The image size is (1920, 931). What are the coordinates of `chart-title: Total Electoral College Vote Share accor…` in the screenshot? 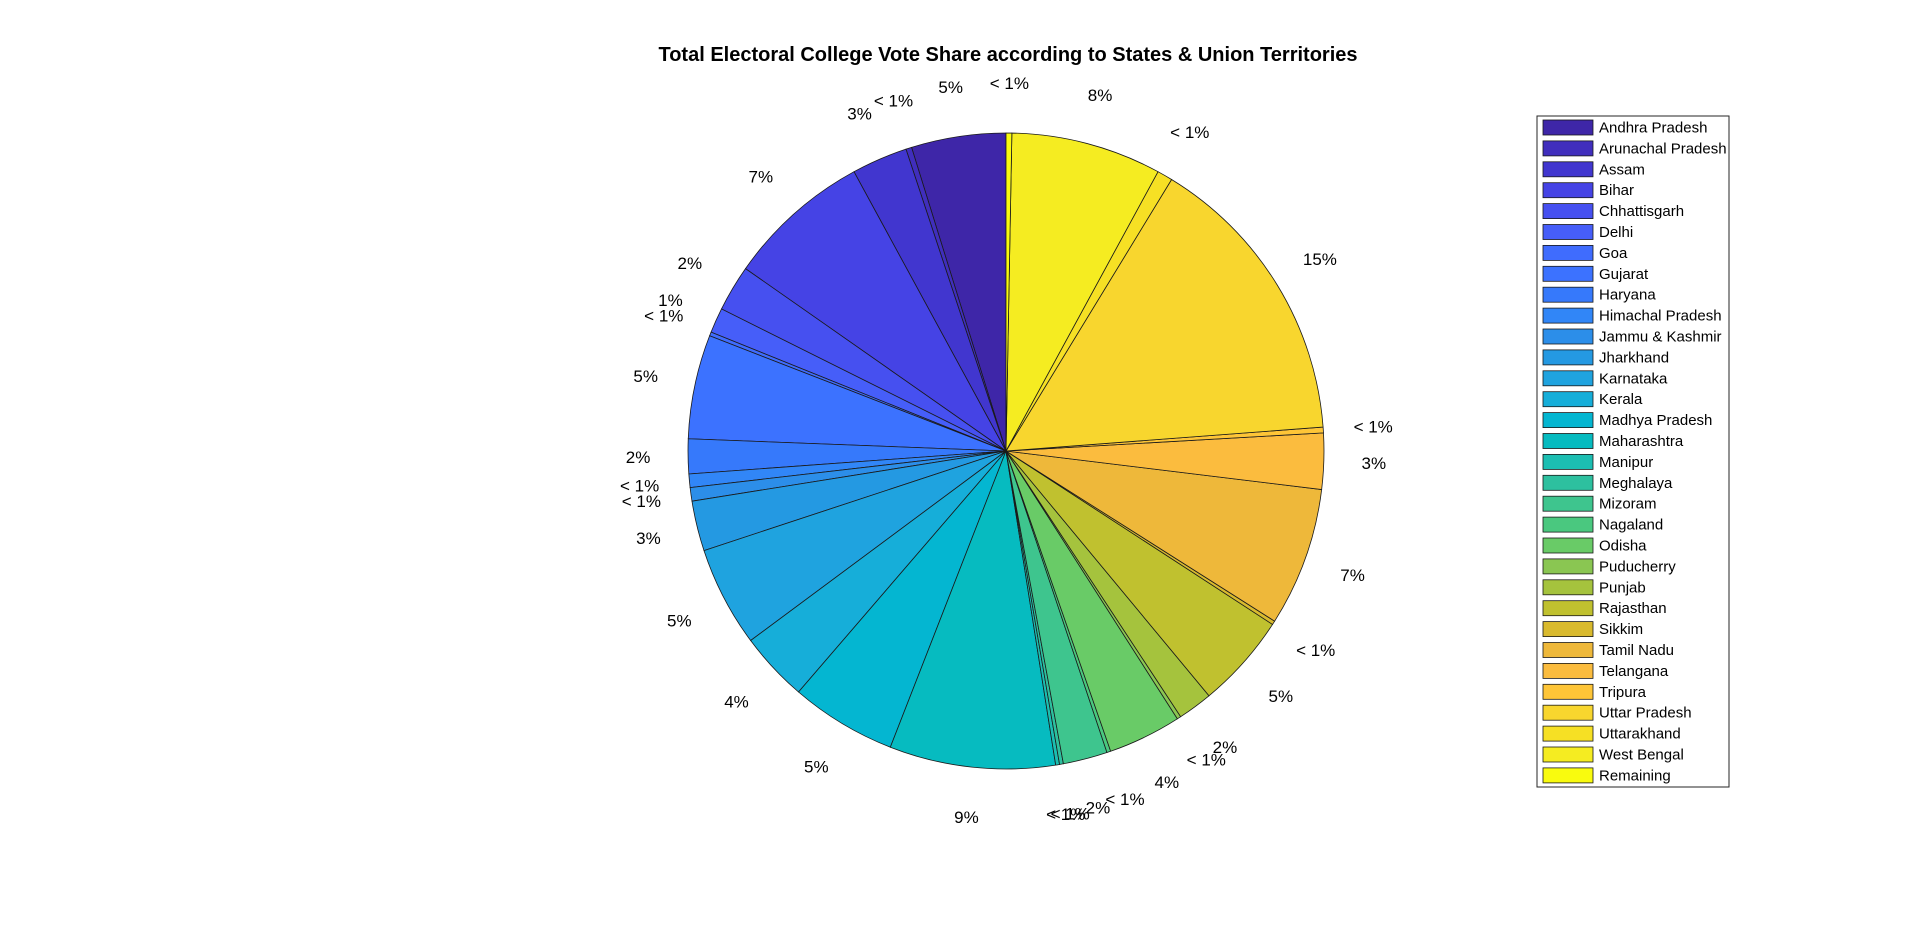 It's located at (1007, 55).